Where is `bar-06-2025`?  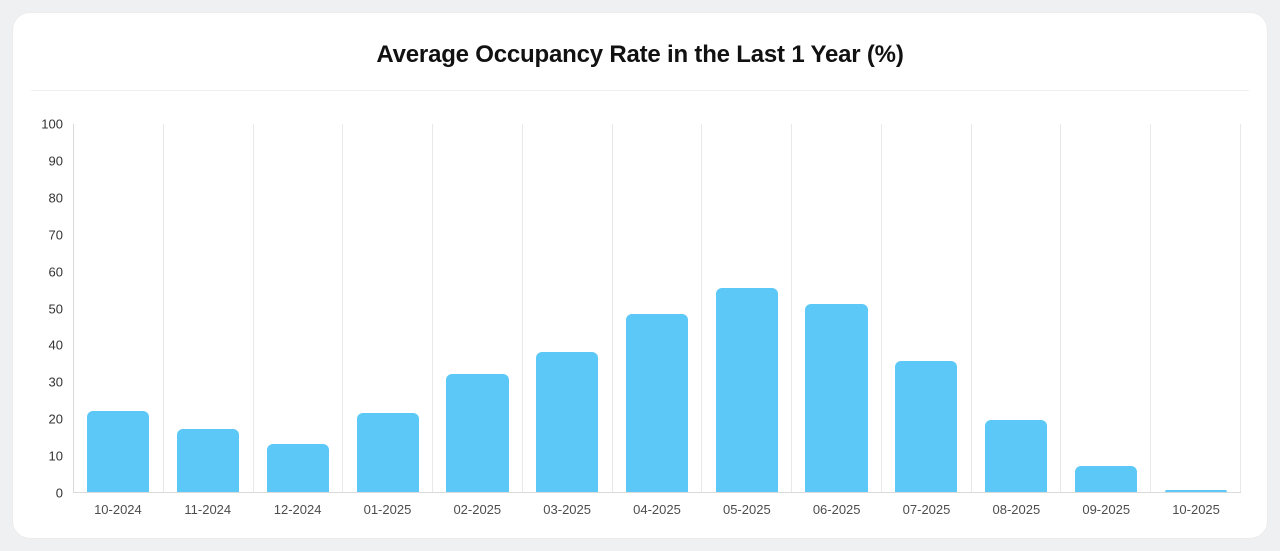
bar-06-2025 is located at coordinates (836, 398).